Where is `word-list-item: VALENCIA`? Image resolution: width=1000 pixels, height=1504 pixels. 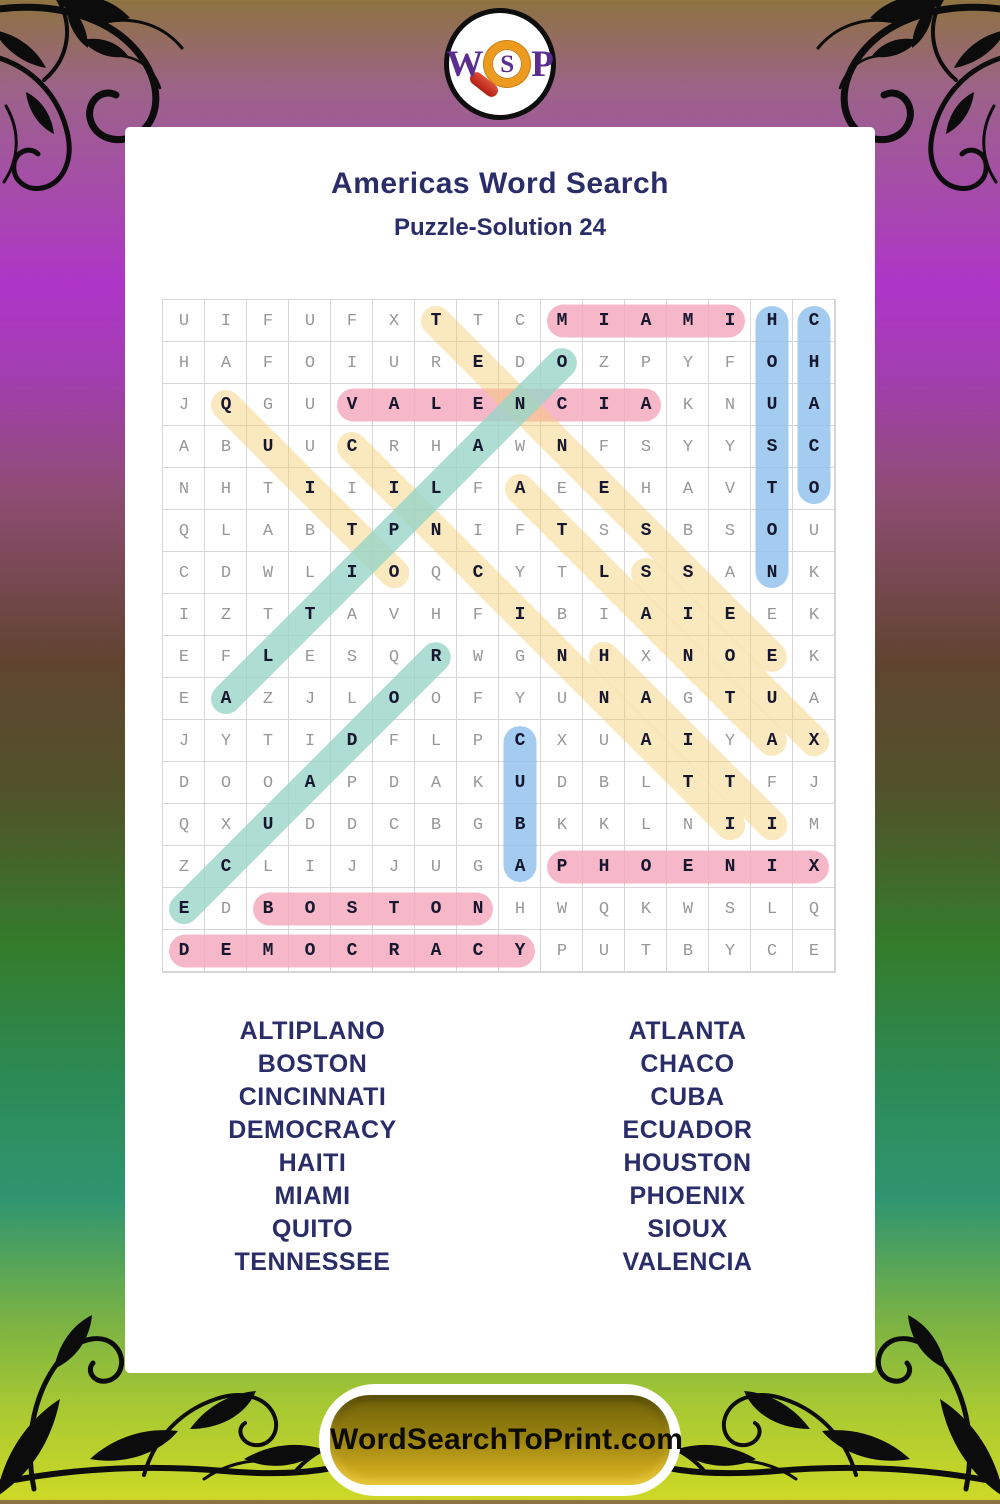 word-list-item: VALENCIA is located at coordinates (687, 1262).